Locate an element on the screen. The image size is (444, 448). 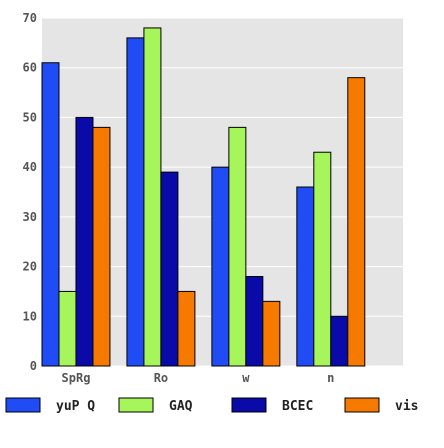
y-tick-label: 50 is located at coordinates (30, 117).